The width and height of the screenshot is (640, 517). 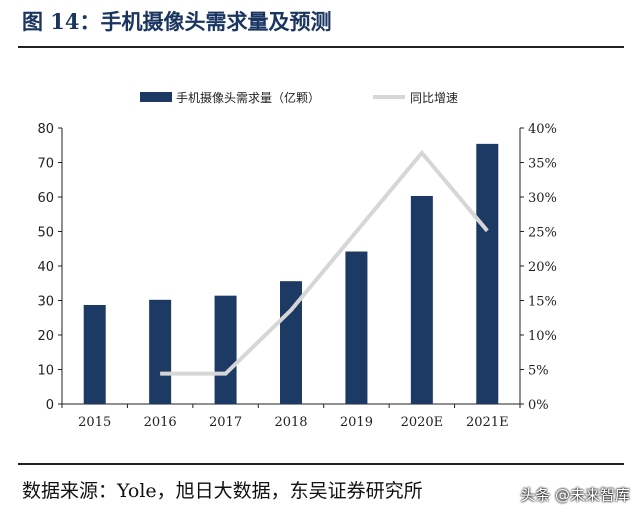 I want to click on left-tick-label: 0, so click(x=50, y=405).